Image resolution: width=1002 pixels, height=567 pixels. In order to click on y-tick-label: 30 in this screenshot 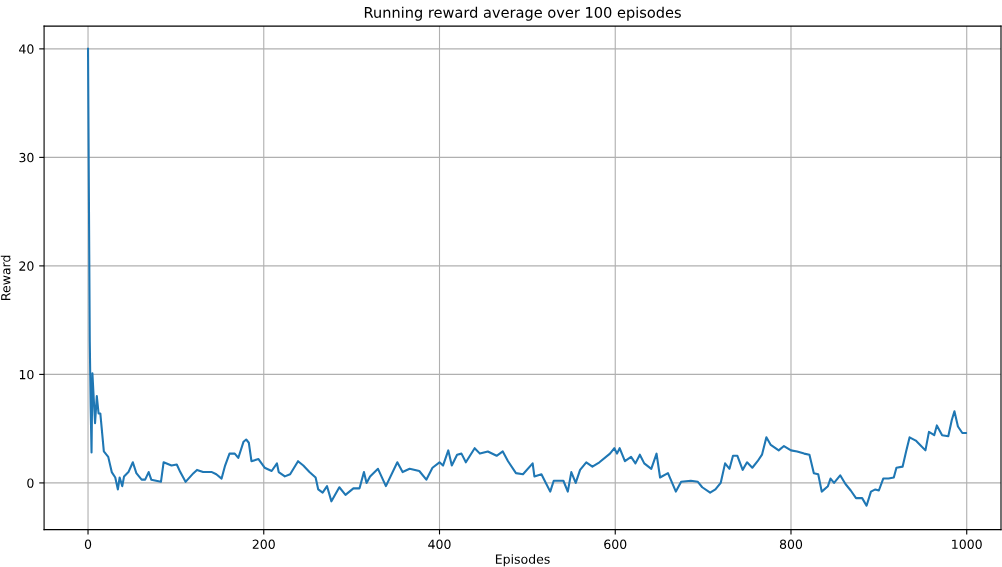, I will do `click(26, 157)`.